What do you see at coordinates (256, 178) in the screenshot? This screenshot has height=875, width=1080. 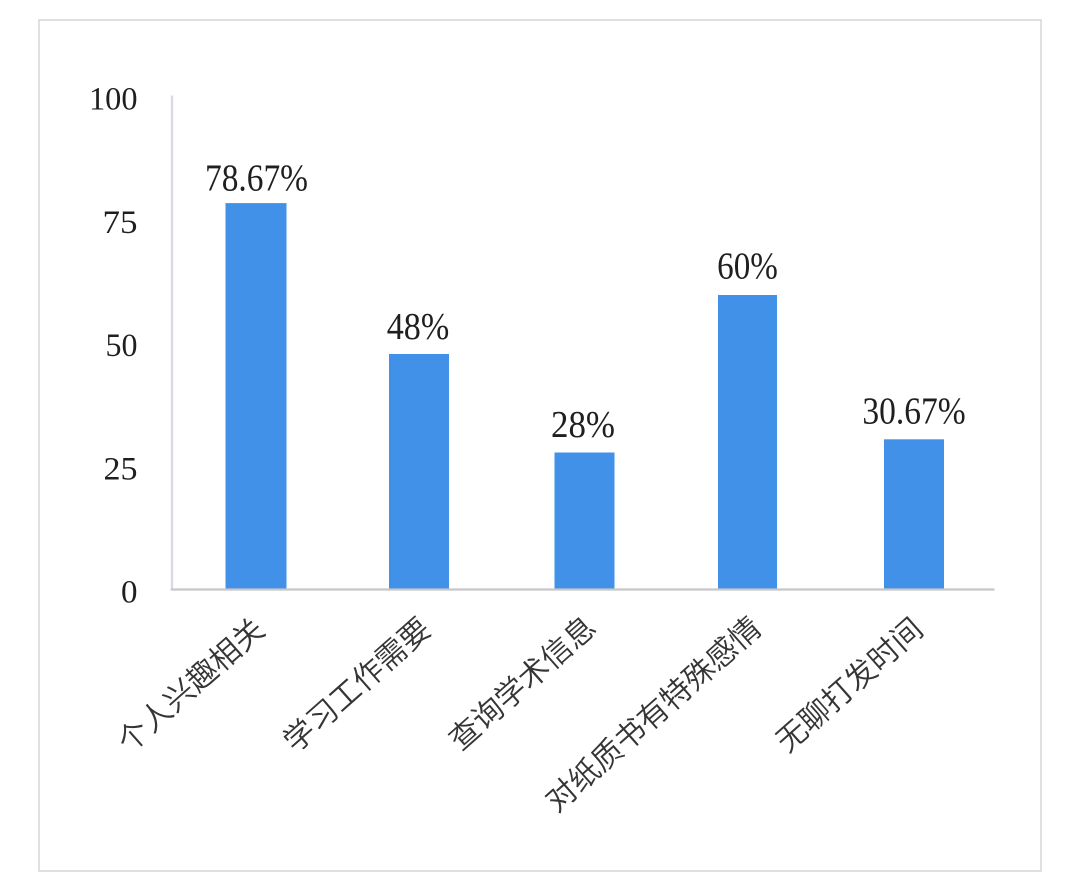 I see `svg-text: 78.67%` at bounding box center [256, 178].